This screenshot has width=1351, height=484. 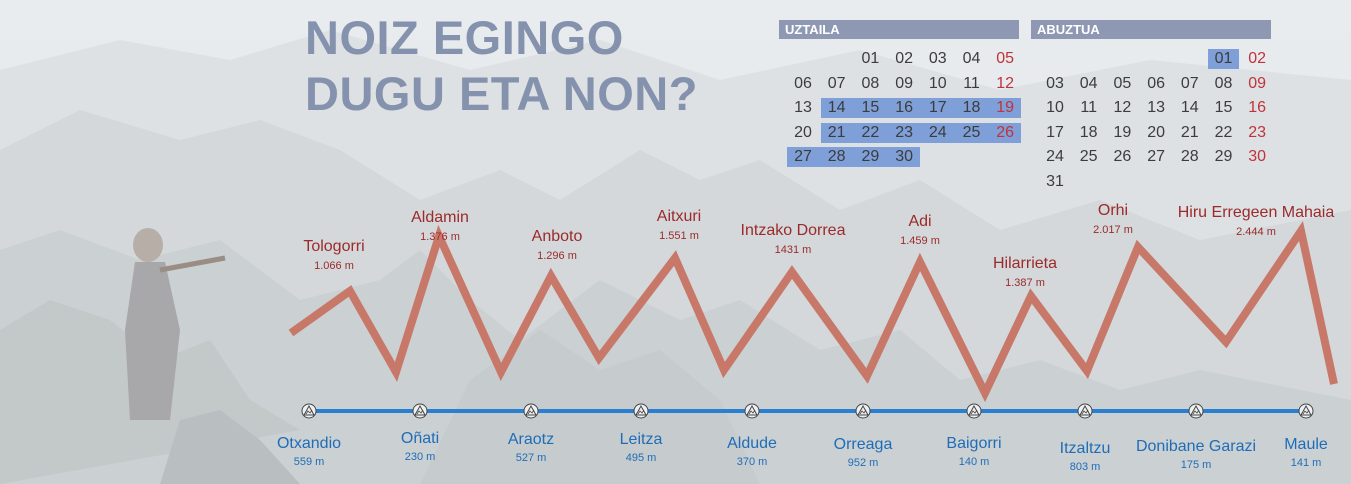 I want to click on peak-altitude: 1.296 m, so click(x=557, y=256).